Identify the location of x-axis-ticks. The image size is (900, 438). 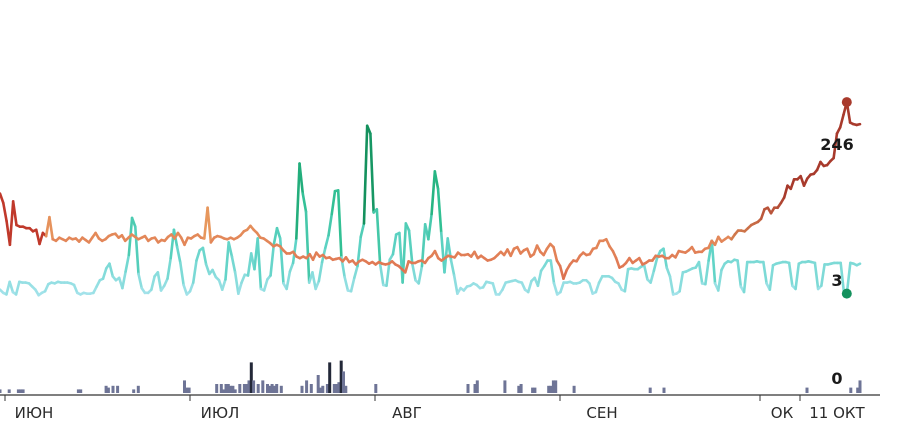
(402, 398).